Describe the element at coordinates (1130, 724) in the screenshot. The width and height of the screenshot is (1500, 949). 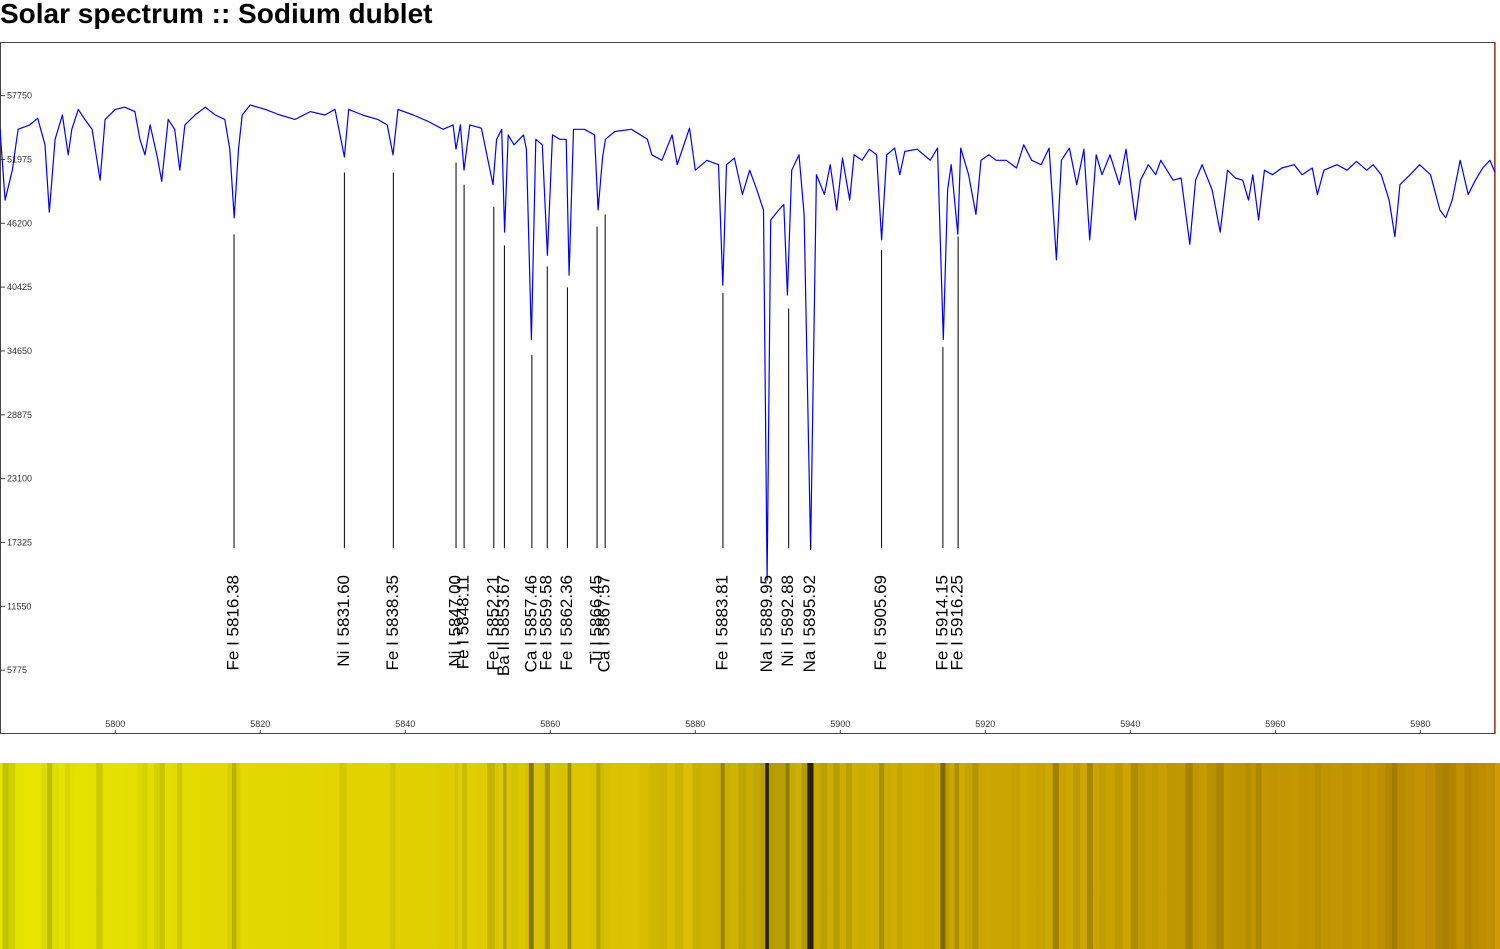
I see `x-tick-label: 5940` at that location.